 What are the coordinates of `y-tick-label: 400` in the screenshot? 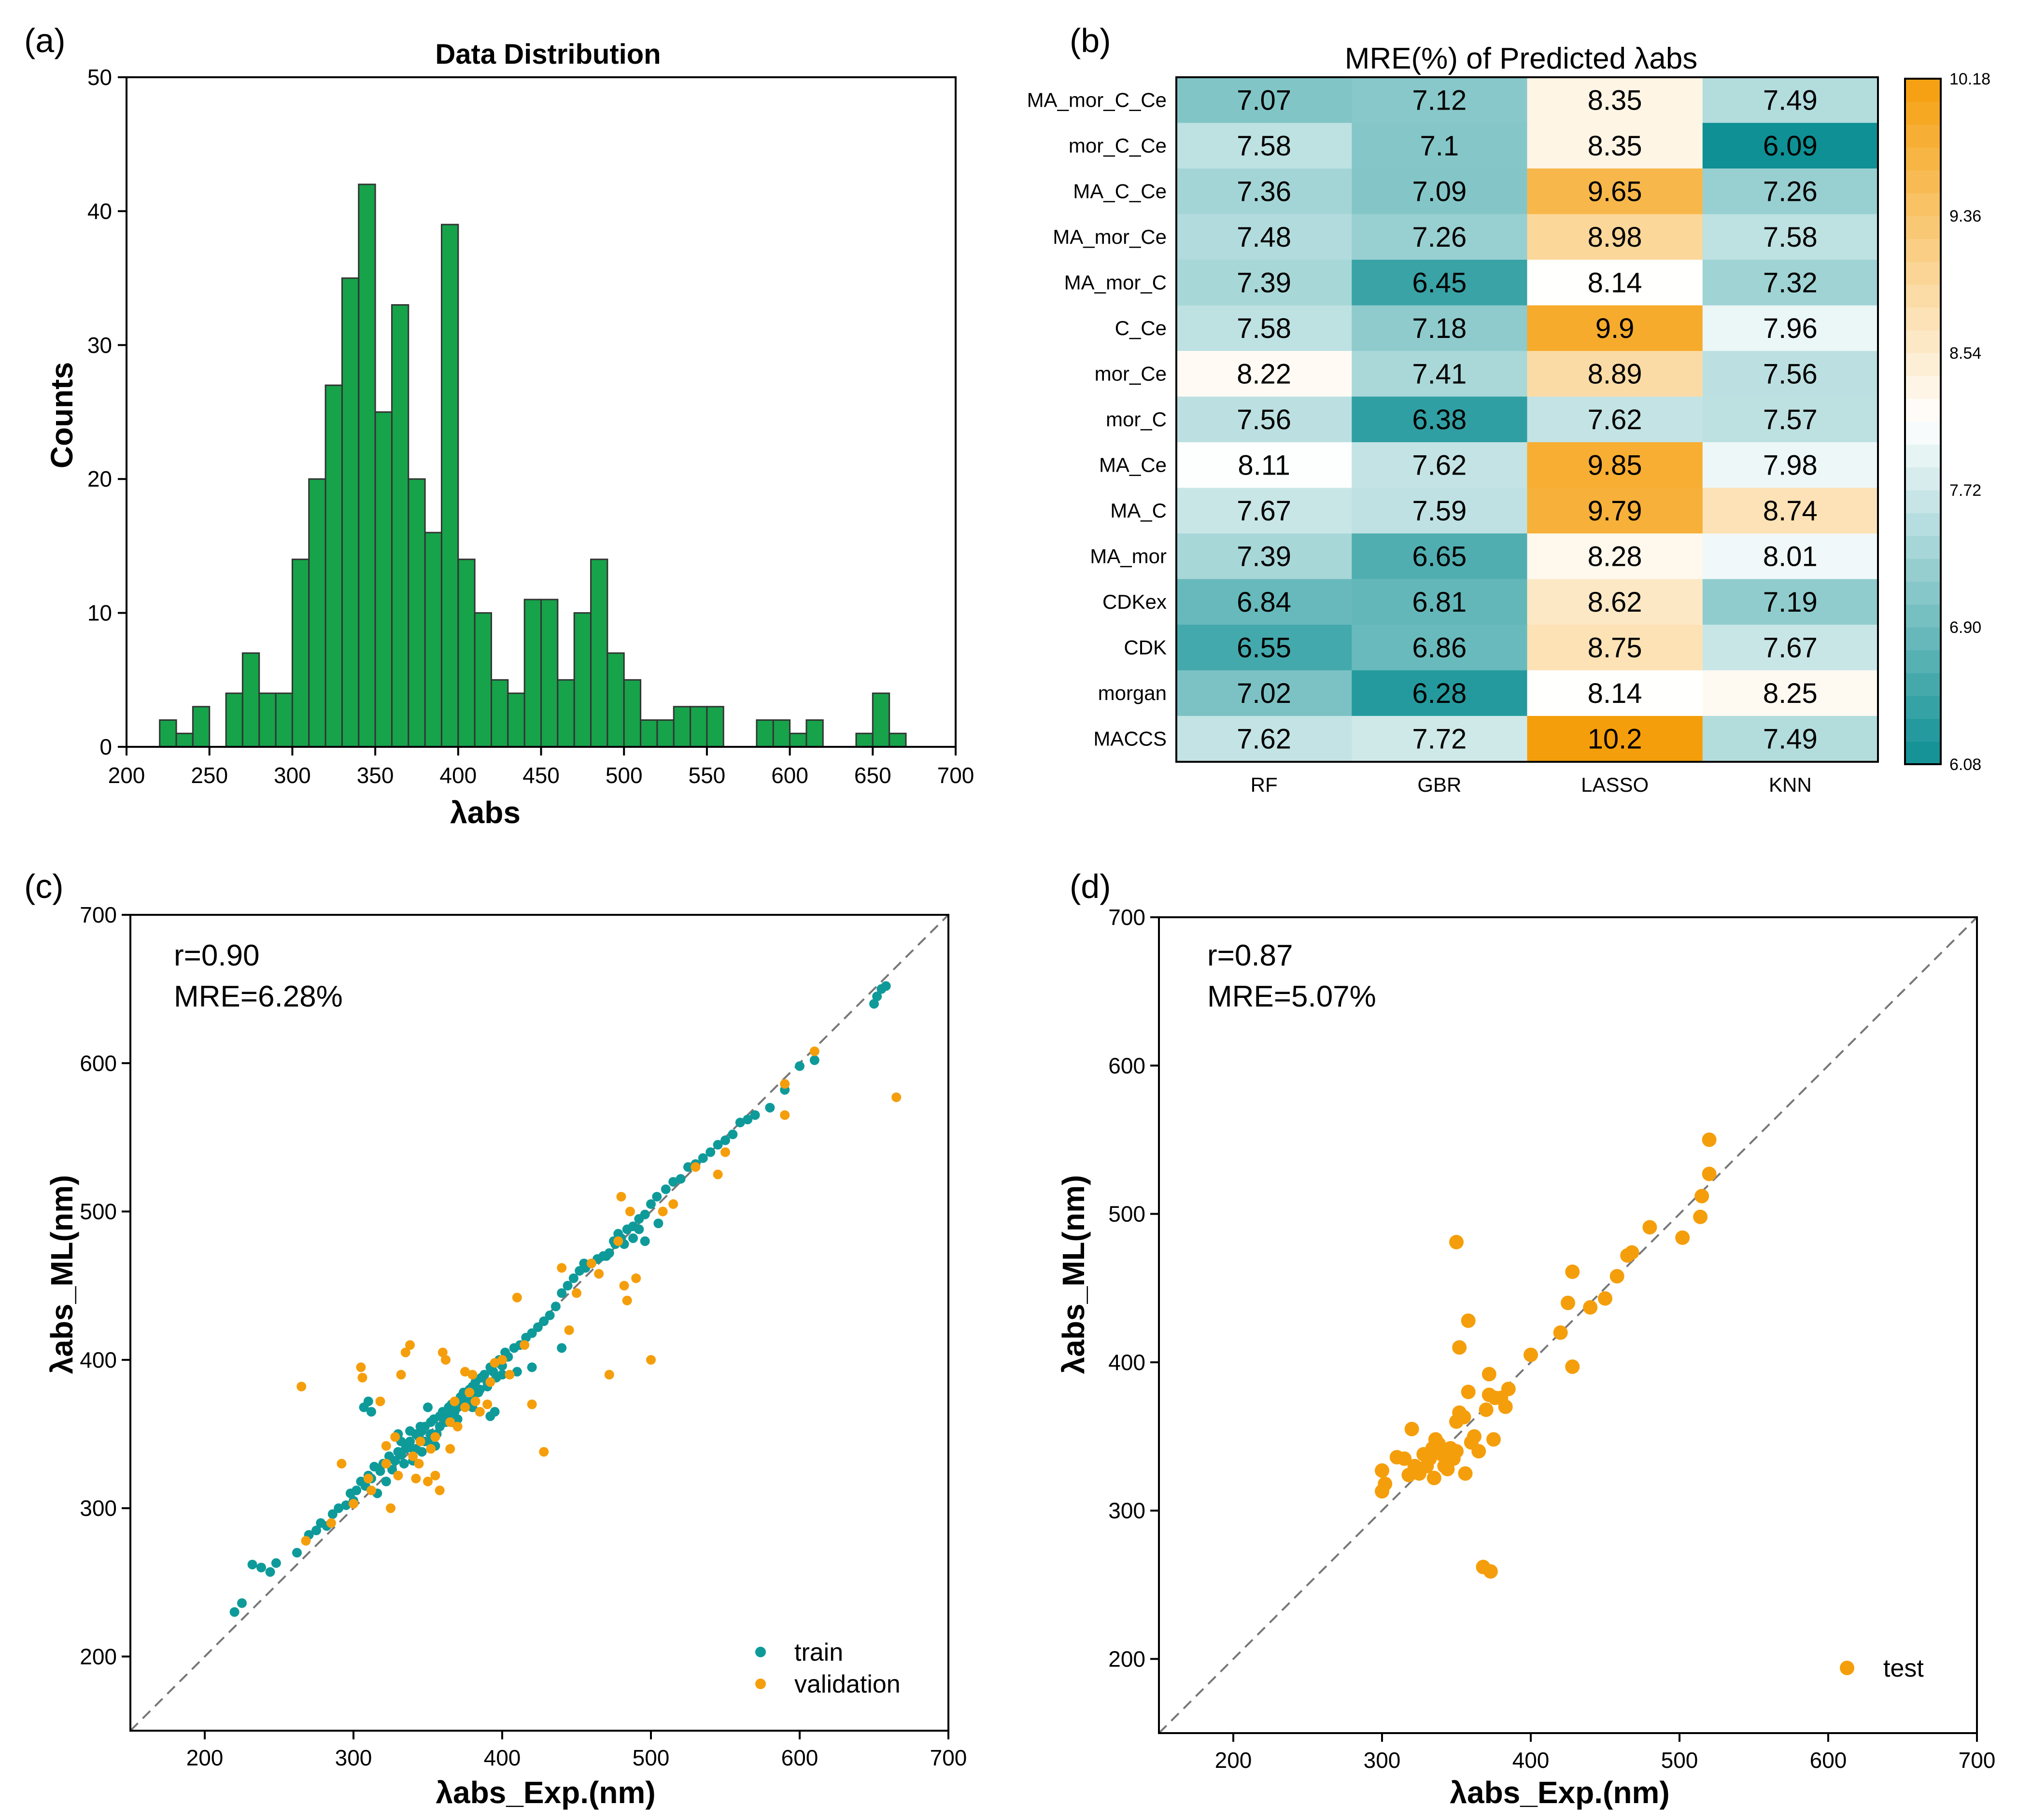 It's located at (98, 1360).